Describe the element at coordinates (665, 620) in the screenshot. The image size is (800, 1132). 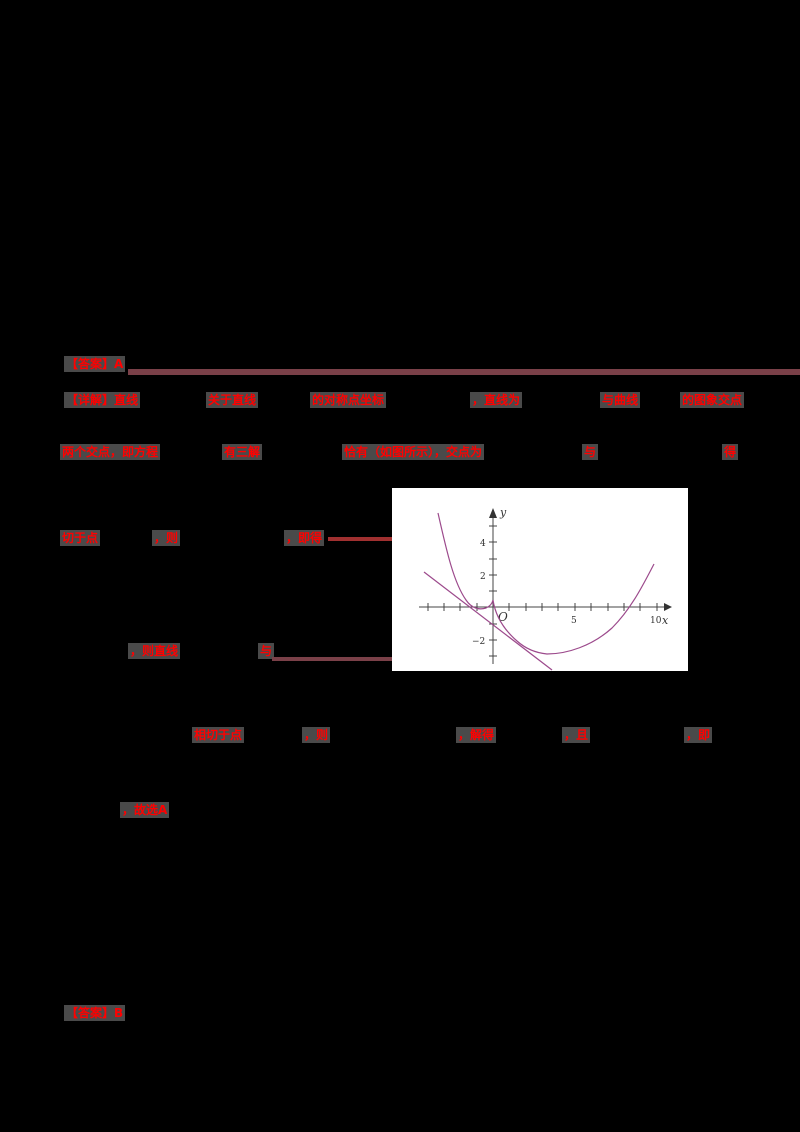
I see `x-axis-label: x` at that location.